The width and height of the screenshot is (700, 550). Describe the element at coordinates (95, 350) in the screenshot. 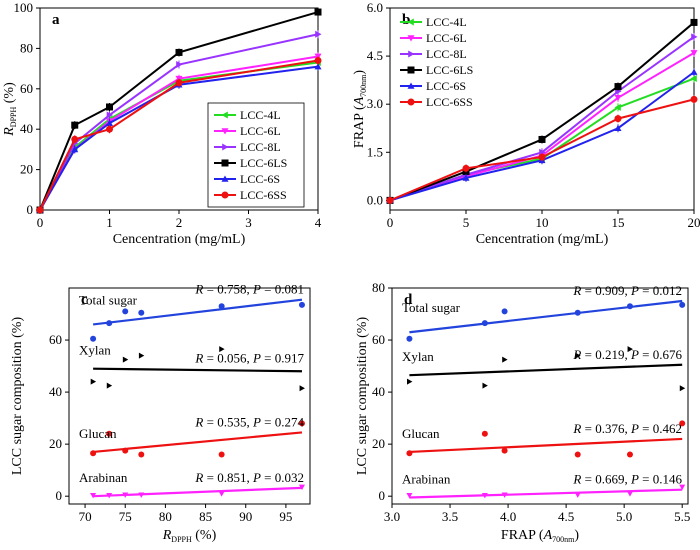

I see `series-name-label: Xylan` at that location.